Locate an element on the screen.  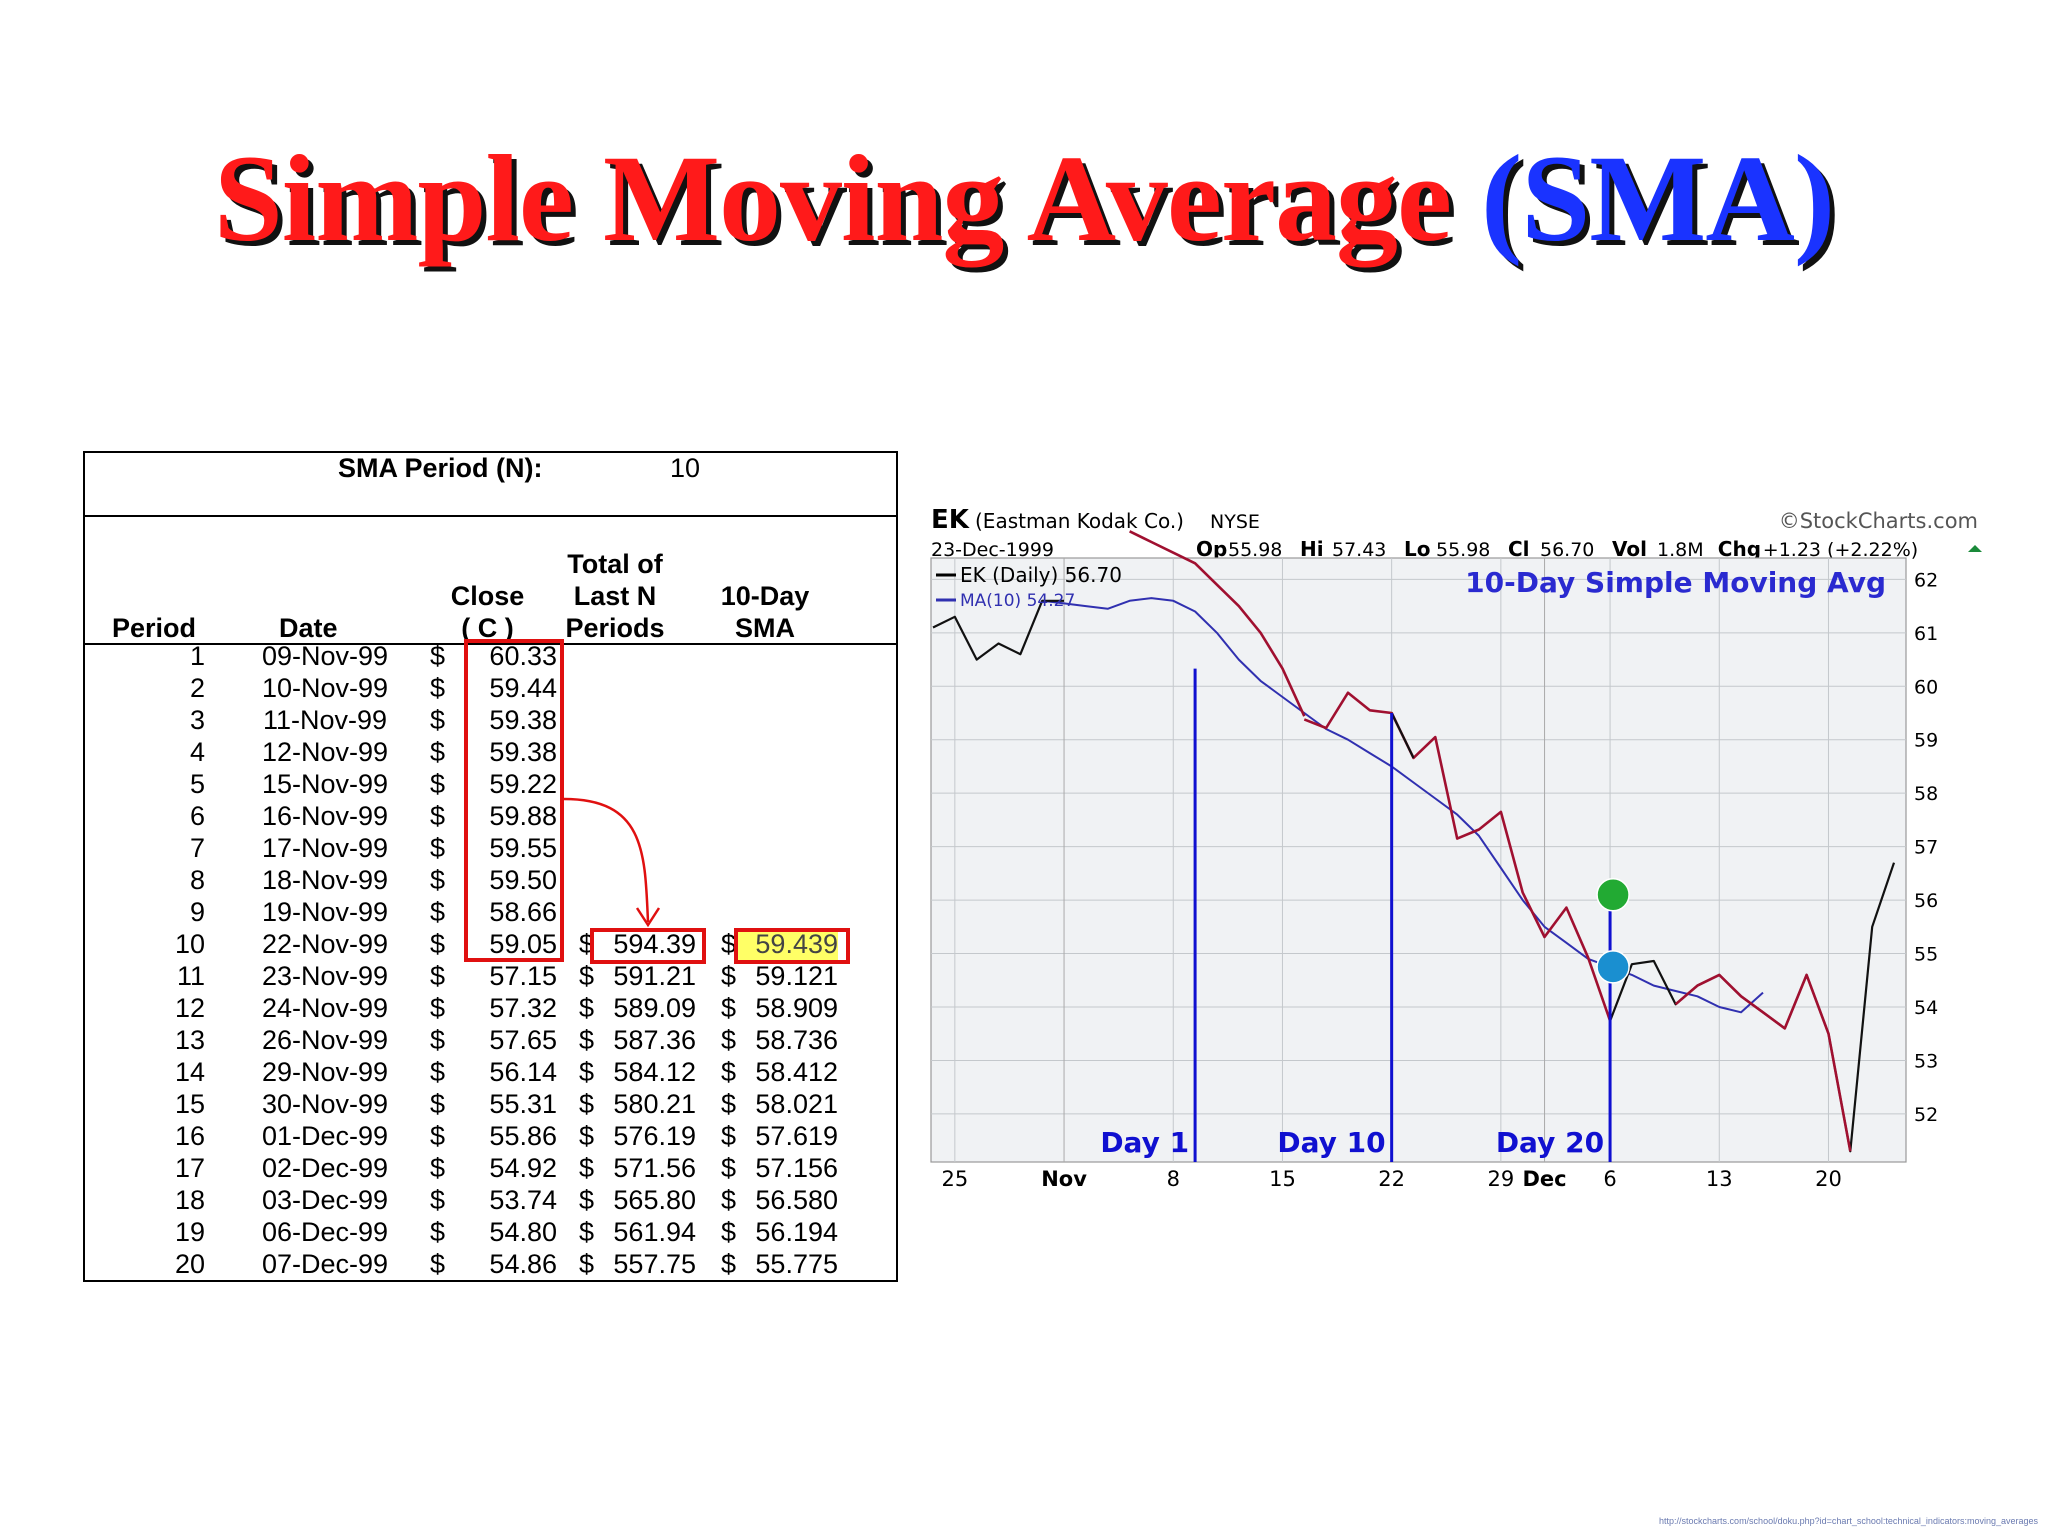
cell-date: 06-Dec-99 is located at coordinates (325, 1232).